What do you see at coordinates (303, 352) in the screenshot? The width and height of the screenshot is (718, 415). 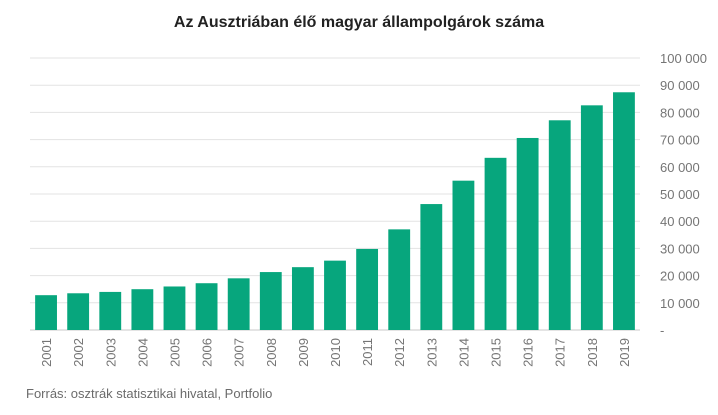 I see `x-tick-label: 2009` at bounding box center [303, 352].